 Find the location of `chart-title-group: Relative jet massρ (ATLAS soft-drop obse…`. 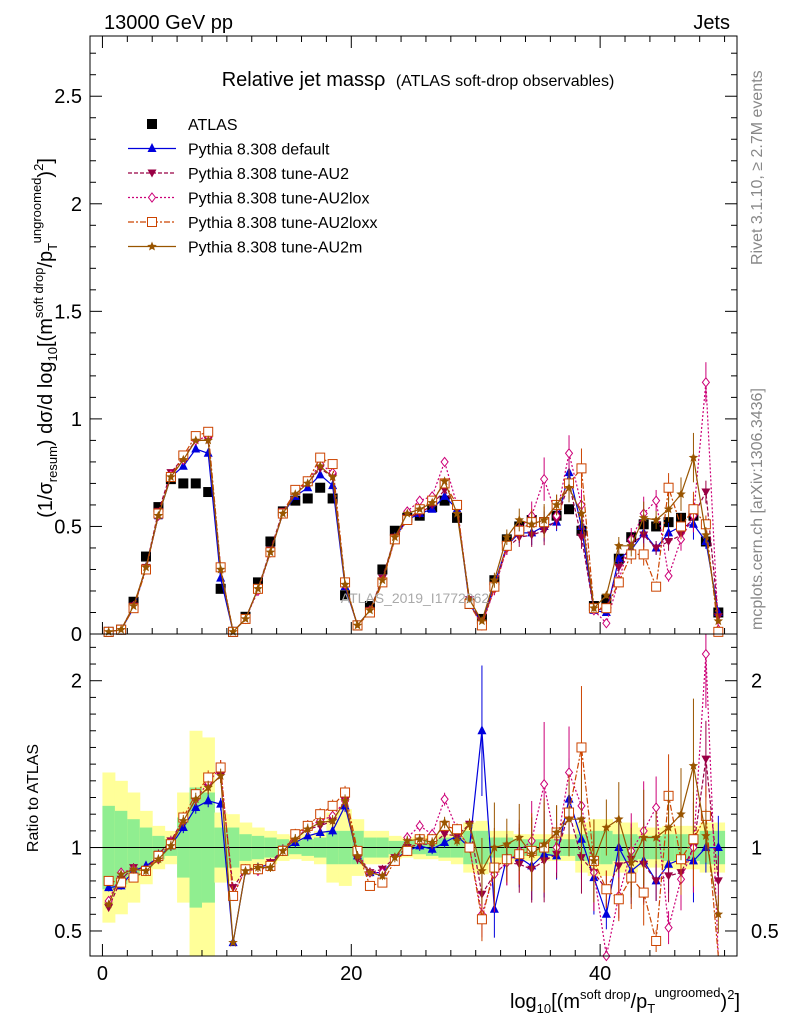

chart-title-group: Relative jet massρ (ATLAS soft-drop obse… is located at coordinates (418, 80).